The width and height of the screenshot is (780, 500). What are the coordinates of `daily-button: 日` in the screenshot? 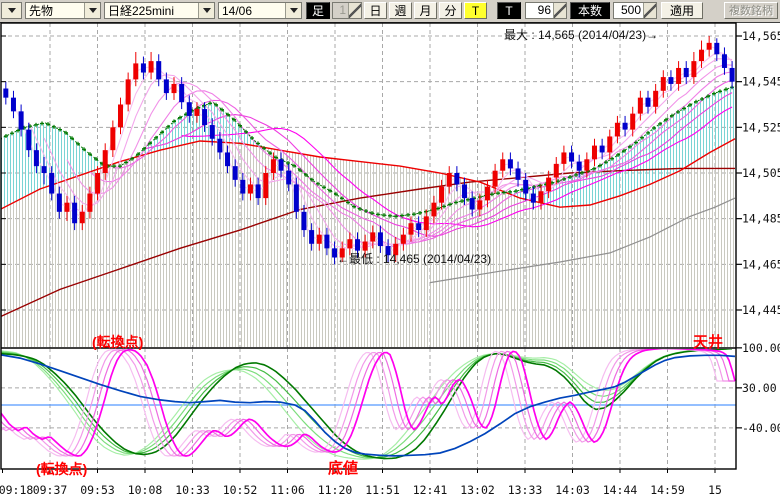 It's located at (375, 10).